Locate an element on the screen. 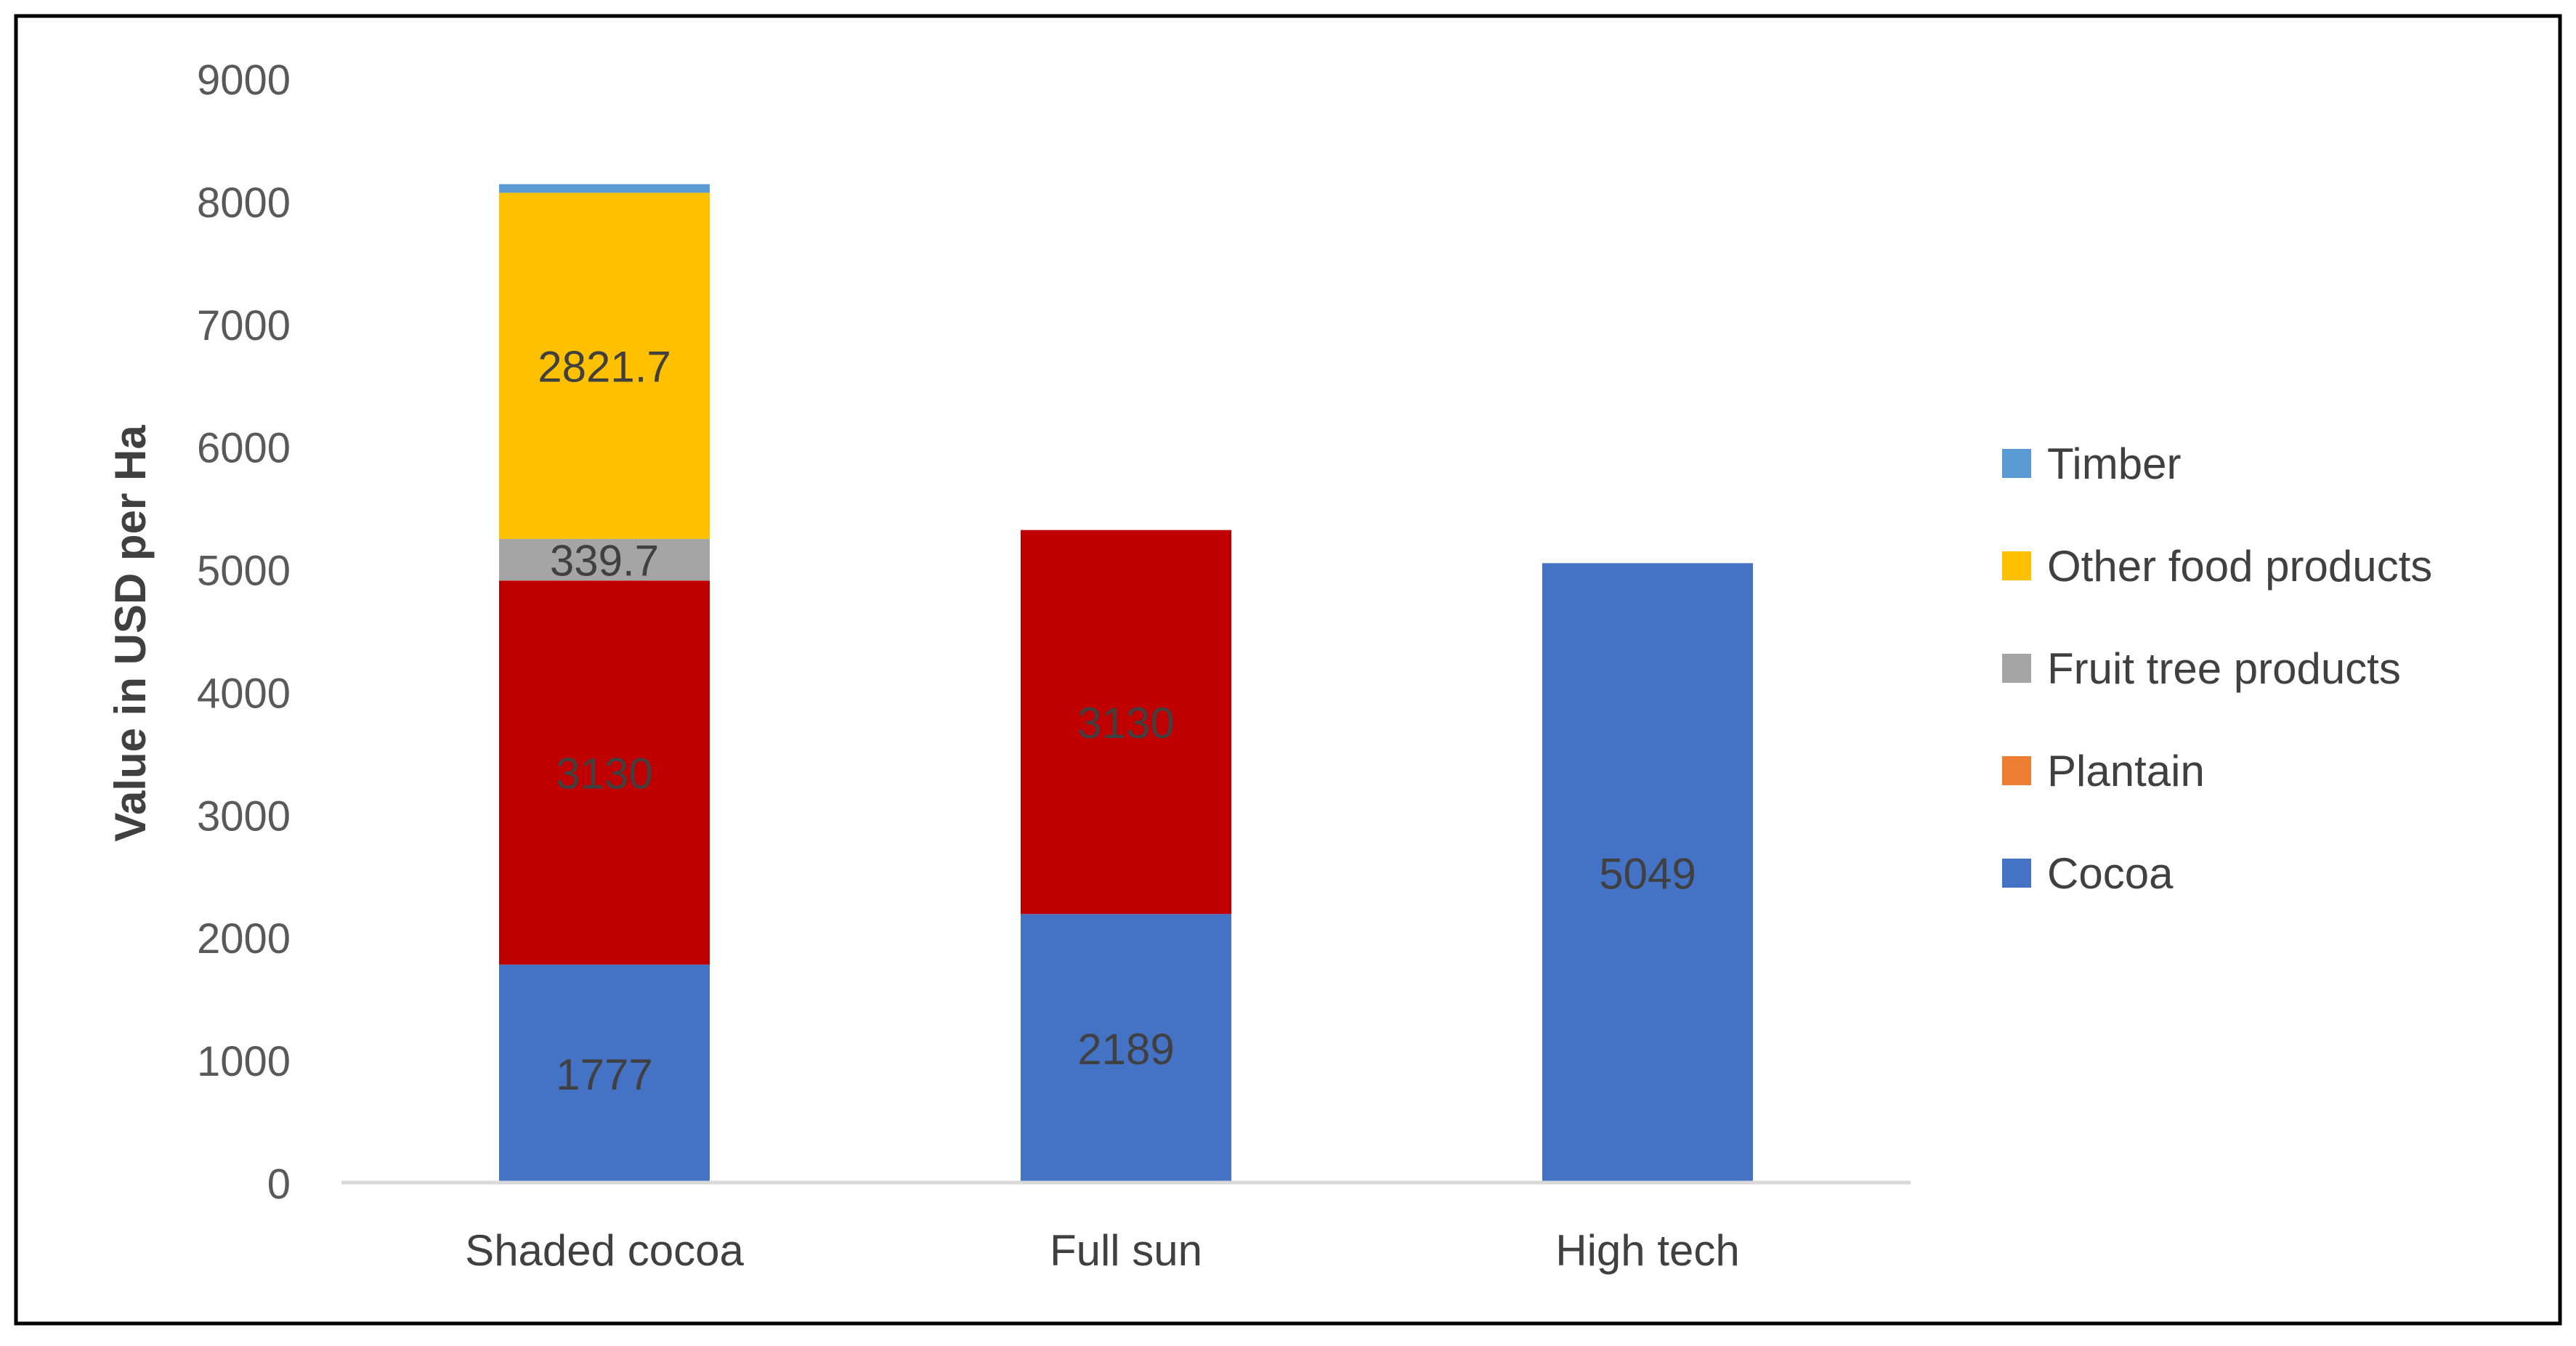 The height and width of the screenshot is (1346, 2576). y-tick-label: 4000 is located at coordinates (244, 693).